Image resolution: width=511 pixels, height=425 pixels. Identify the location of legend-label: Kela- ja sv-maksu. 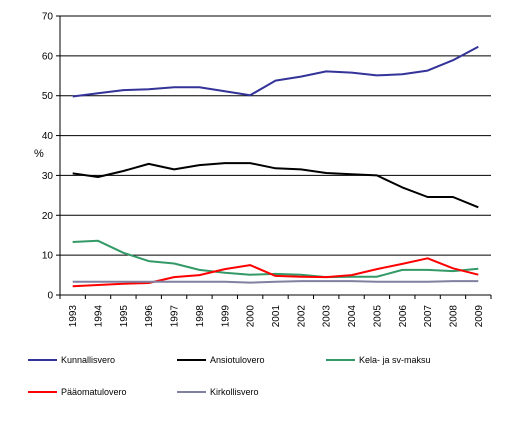
(395, 360).